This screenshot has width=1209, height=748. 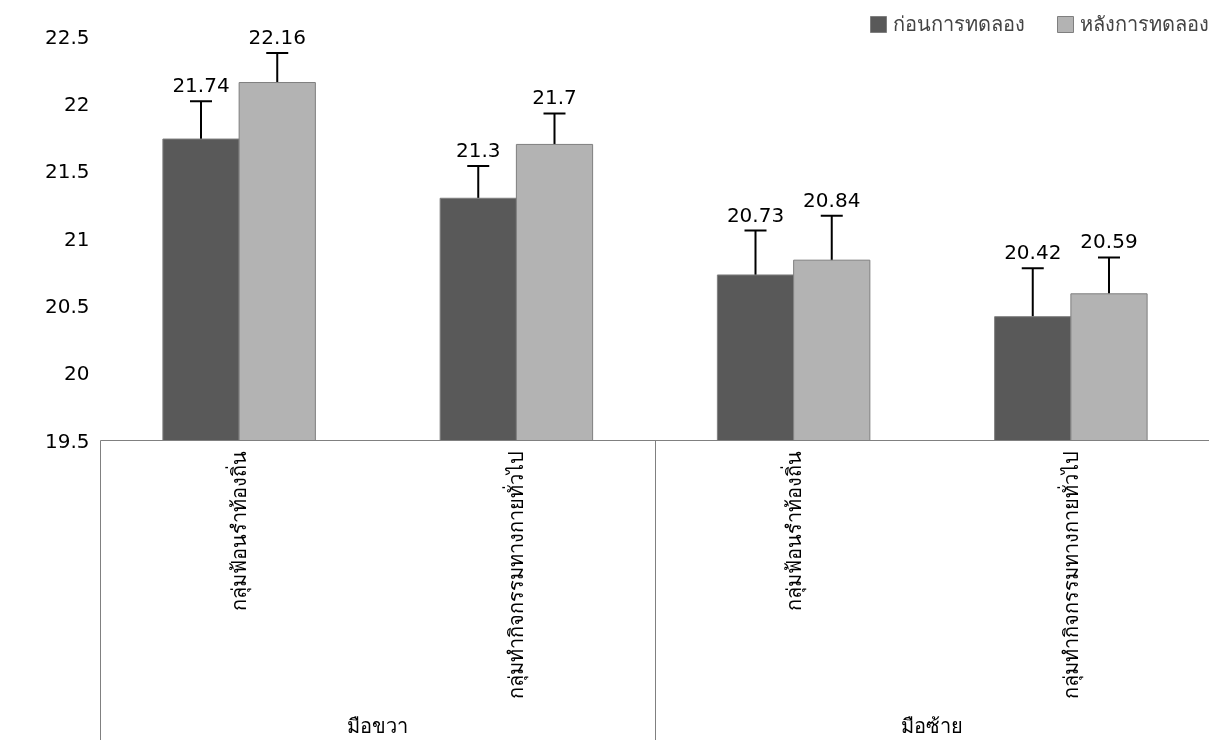 What do you see at coordinates (755, 214) in the screenshot?
I see `data-label: 20.73` at bounding box center [755, 214].